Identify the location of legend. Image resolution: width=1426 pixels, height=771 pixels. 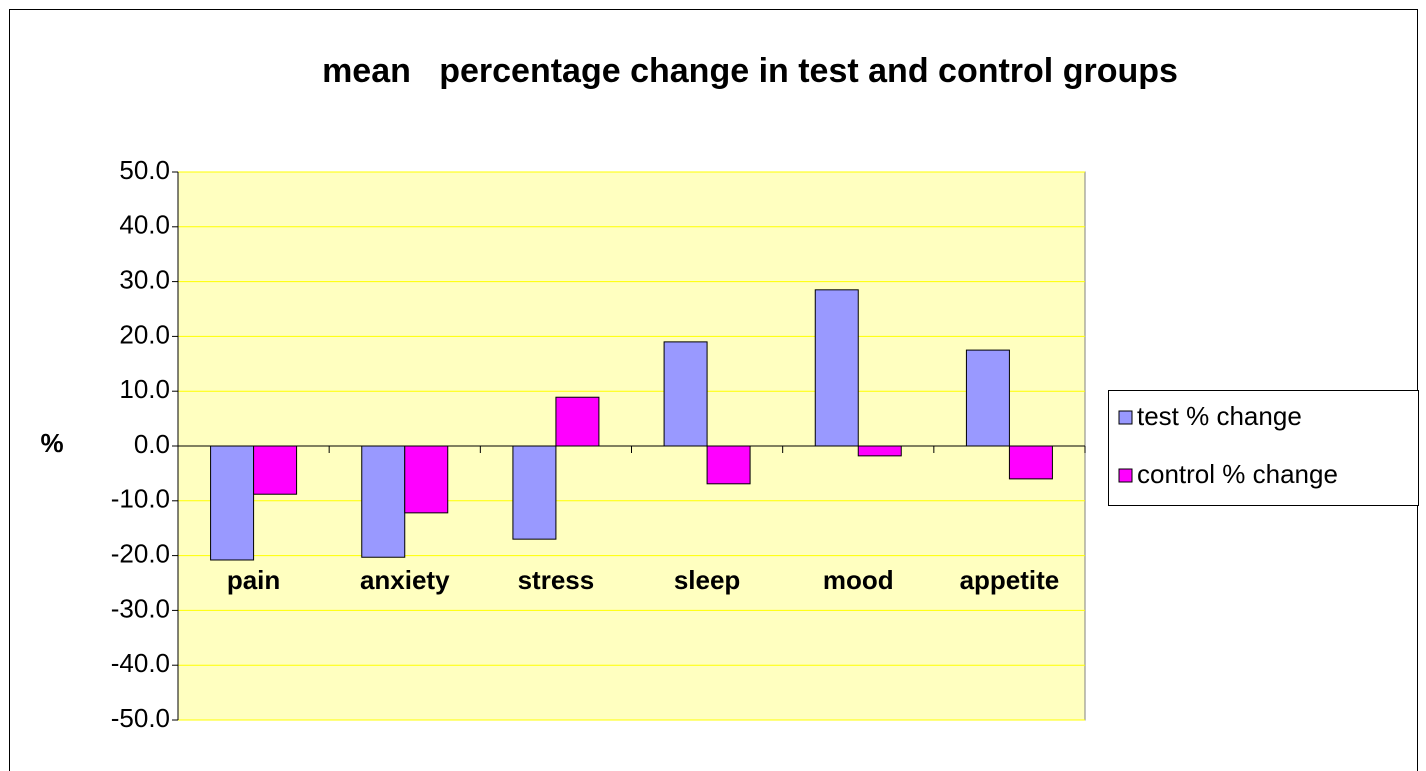
(1263, 448).